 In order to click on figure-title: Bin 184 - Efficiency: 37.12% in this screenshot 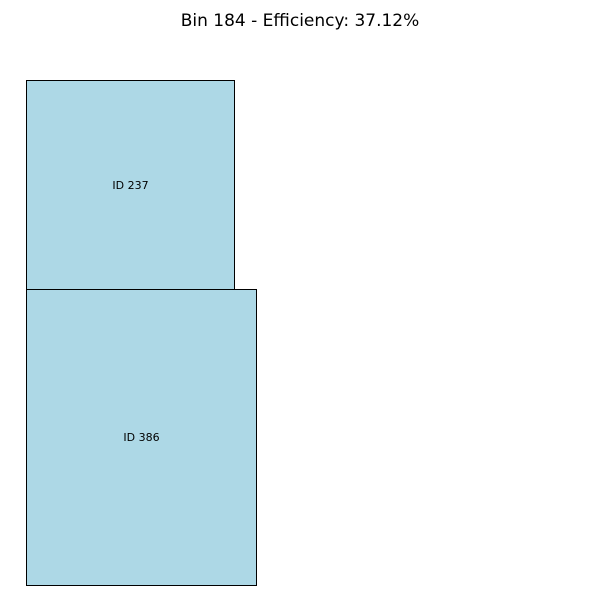, I will do `click(300, 21)`.